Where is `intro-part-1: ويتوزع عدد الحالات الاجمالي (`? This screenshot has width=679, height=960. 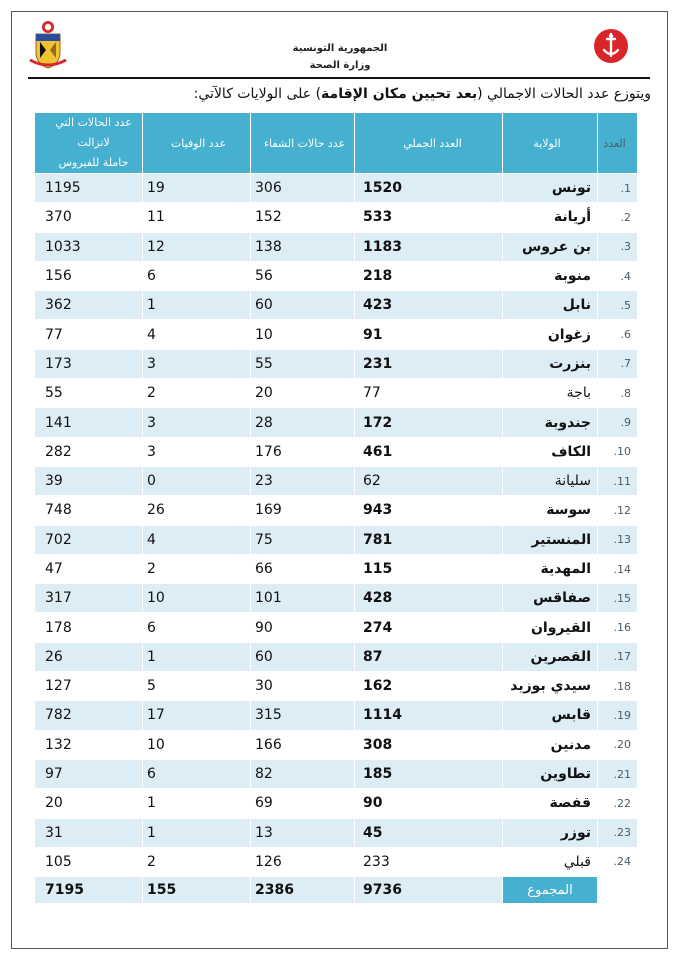
intro-part-1: ويتوزع عدد الحالات الاجمالي ( is located at coordinates (564, 94).